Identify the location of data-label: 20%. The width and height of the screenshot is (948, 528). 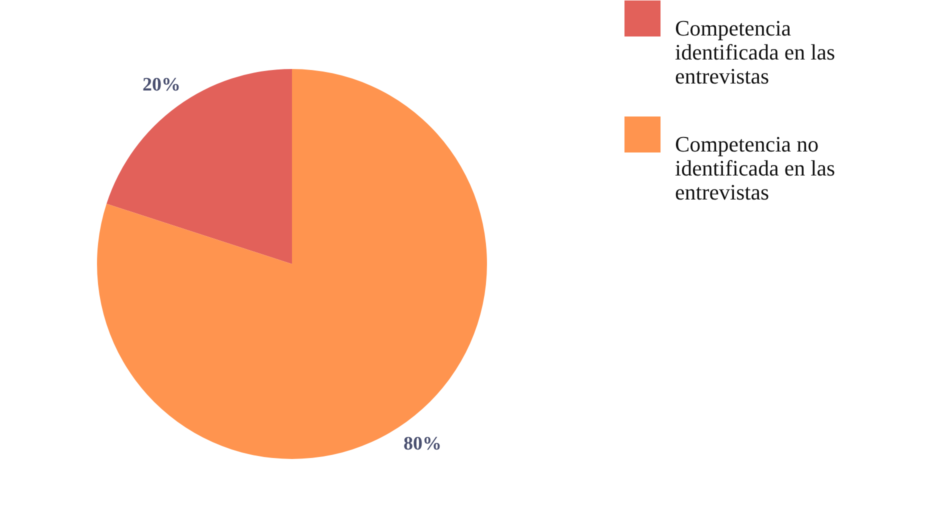
(161, 85).